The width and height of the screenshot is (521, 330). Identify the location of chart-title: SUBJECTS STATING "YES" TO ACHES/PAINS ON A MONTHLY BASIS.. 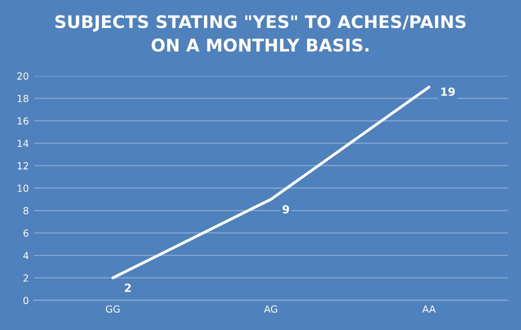
(260, 33).